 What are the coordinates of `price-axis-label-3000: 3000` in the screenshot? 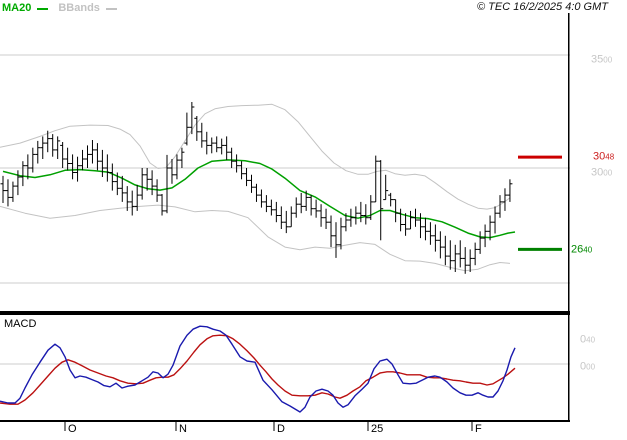 It's located at (601, 172).